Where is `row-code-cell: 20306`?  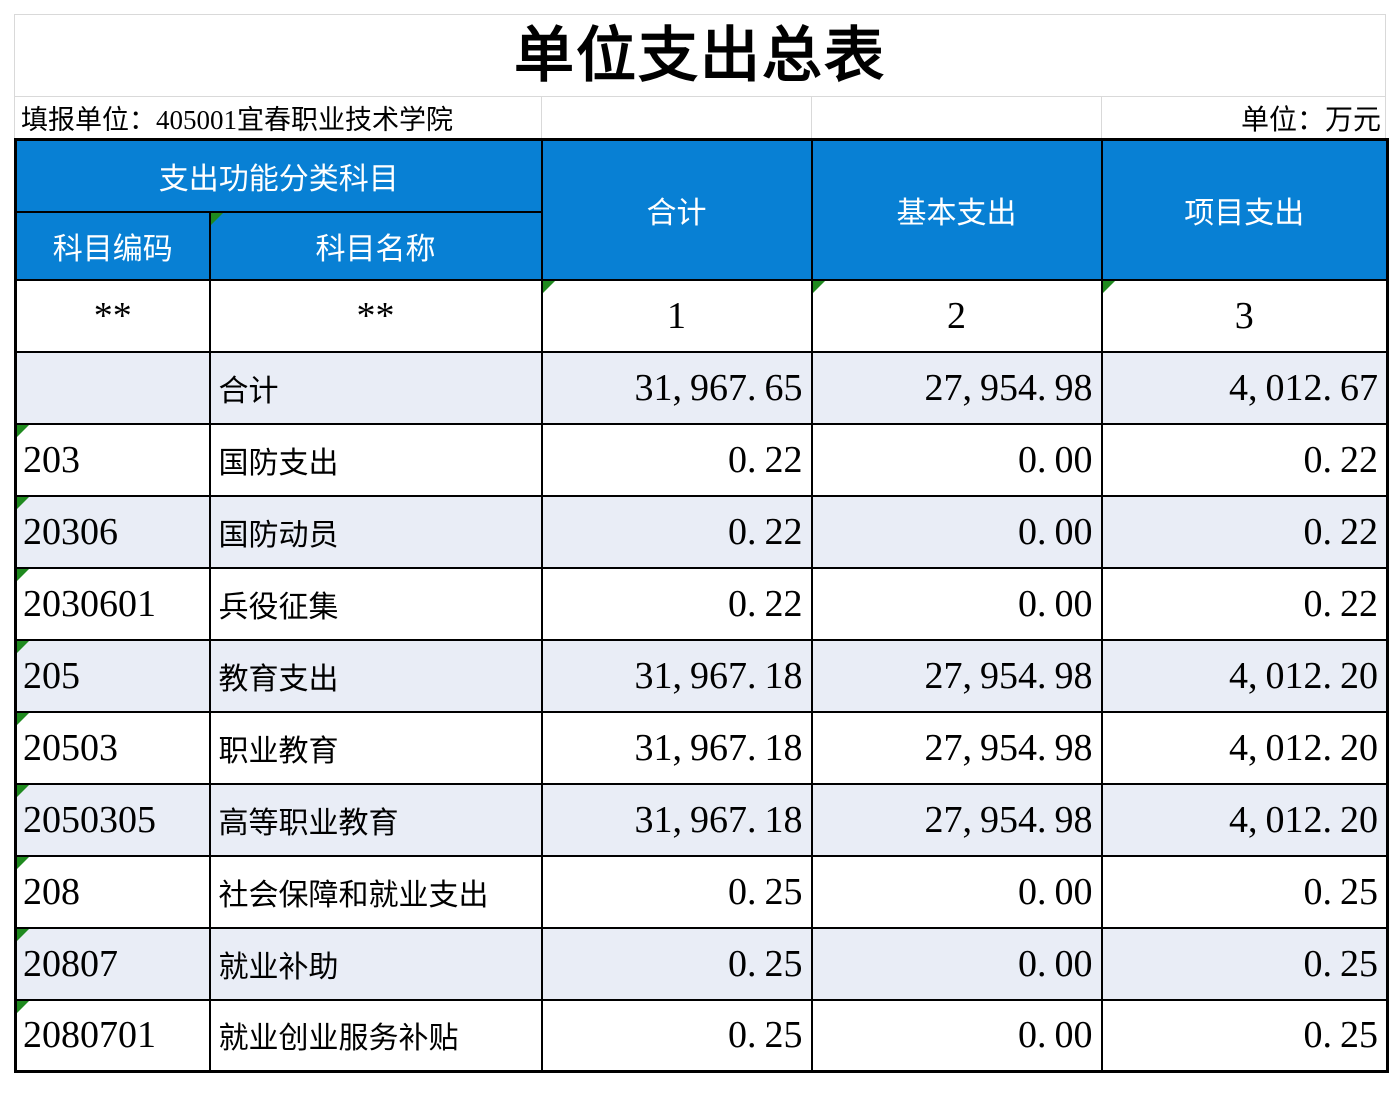 row-code-cell: 20306 is located at coordinates (112, 531).